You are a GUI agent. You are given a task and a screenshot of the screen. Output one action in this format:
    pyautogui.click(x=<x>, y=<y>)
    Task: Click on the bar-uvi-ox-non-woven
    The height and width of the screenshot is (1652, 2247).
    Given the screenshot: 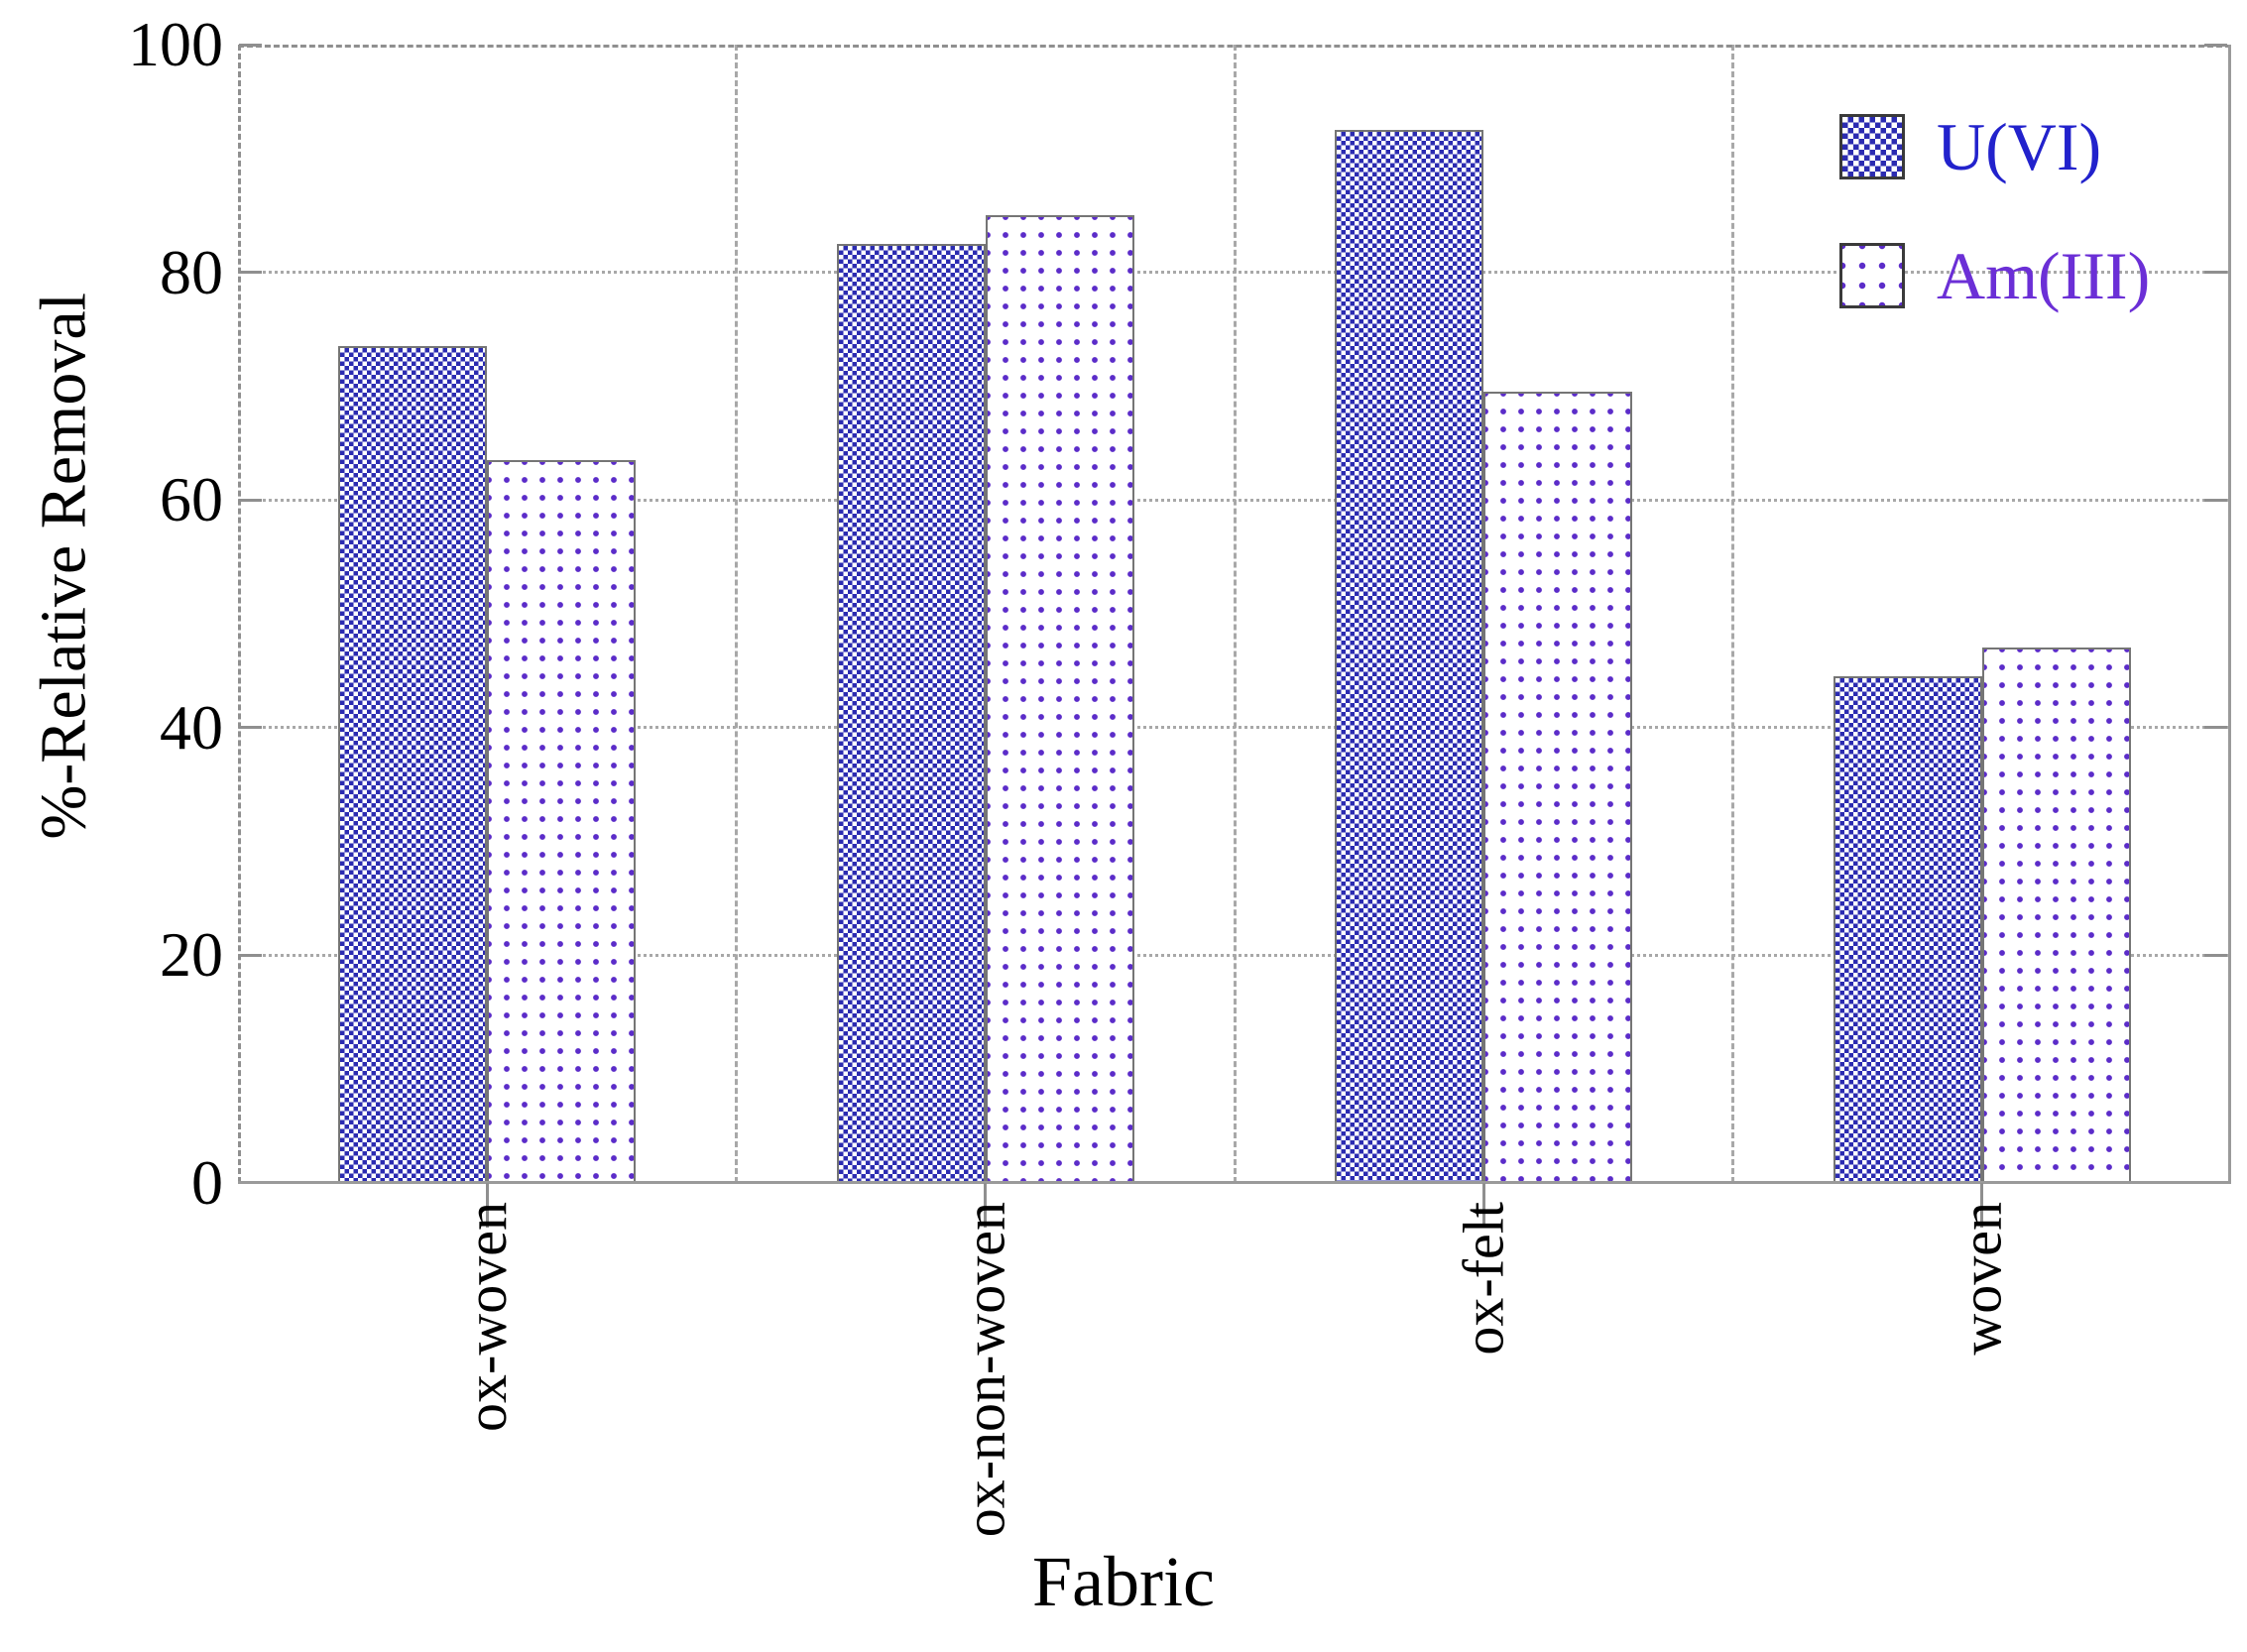 What is the action you would take?
    pyautogui.click(x=911, y=713)
    